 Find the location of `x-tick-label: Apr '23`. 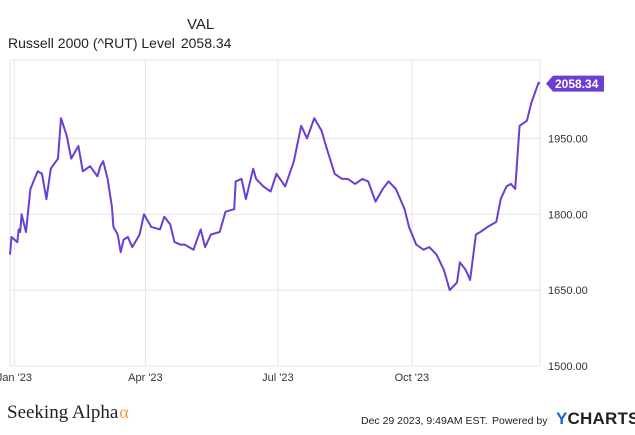

x-tick-label: Apr '23 is located at coordinates (145, 378).